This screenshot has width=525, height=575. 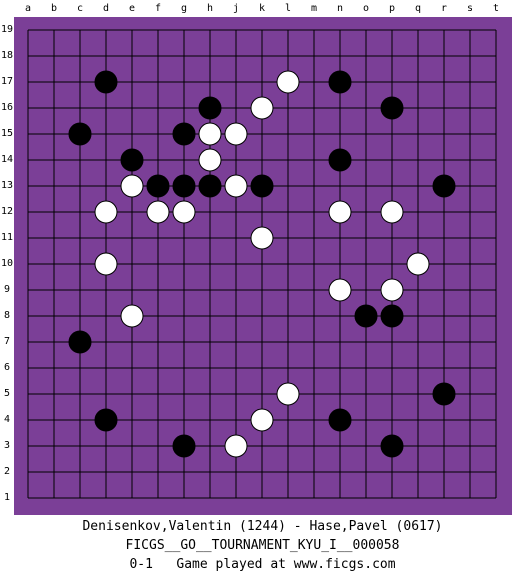 What do you see at coordinates (210, 160) in the screenshot?
I see `white-stone-h14` at bounding box center [210, 160].